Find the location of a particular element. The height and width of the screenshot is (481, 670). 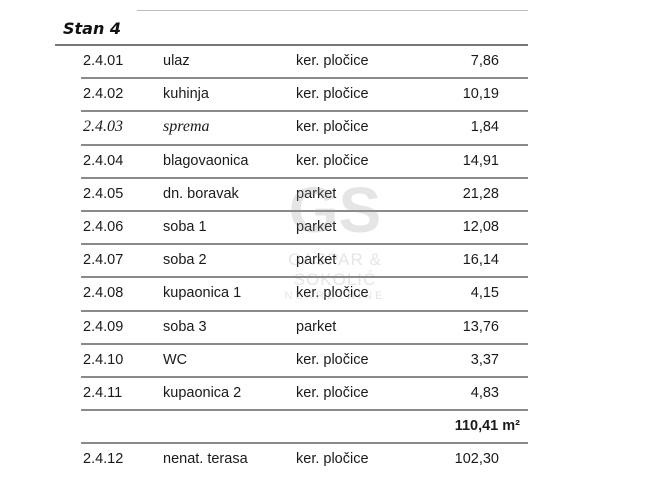

room-area: 10,19 is located at coordinates (480, 94).